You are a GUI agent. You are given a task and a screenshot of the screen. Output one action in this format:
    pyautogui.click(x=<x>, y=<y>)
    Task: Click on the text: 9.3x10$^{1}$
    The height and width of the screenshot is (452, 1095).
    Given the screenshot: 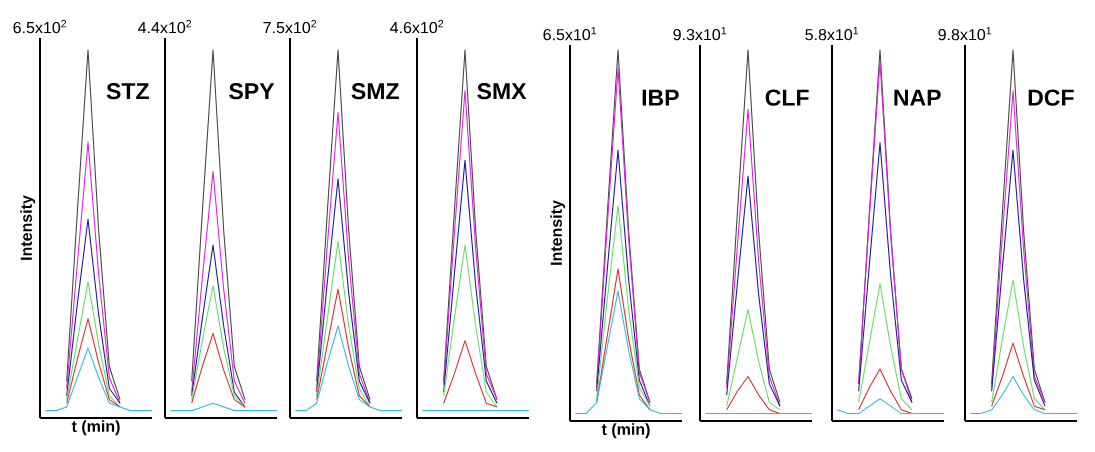 What is the action you would take?
    pyautogui.click(x=700, y=33)
    